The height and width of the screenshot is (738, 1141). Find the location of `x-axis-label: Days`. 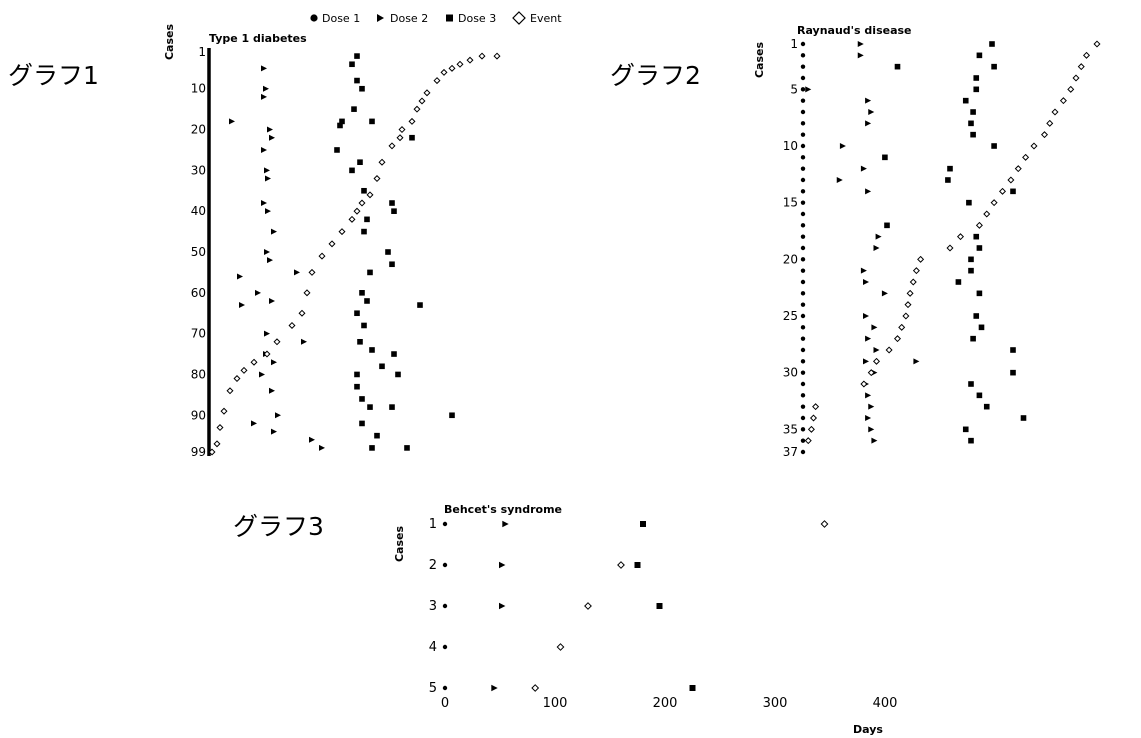

x-axis-label: Days is located at coordinates (868, 729).